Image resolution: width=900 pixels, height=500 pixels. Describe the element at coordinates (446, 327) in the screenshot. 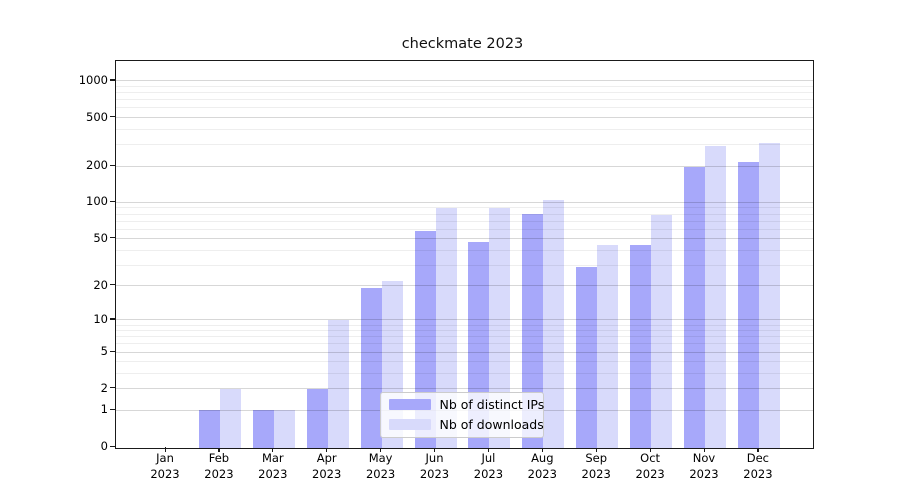

I see `bar-jun-downloads` at that location.